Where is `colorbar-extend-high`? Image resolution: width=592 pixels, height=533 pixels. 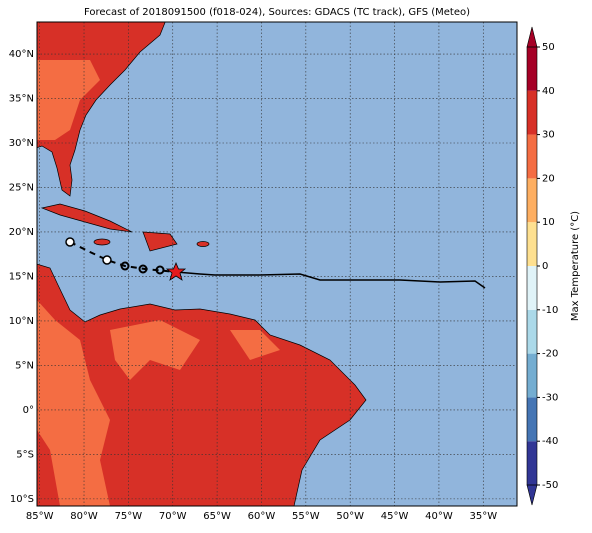 colorbar-extend-high is located at coordinates (532, 37).